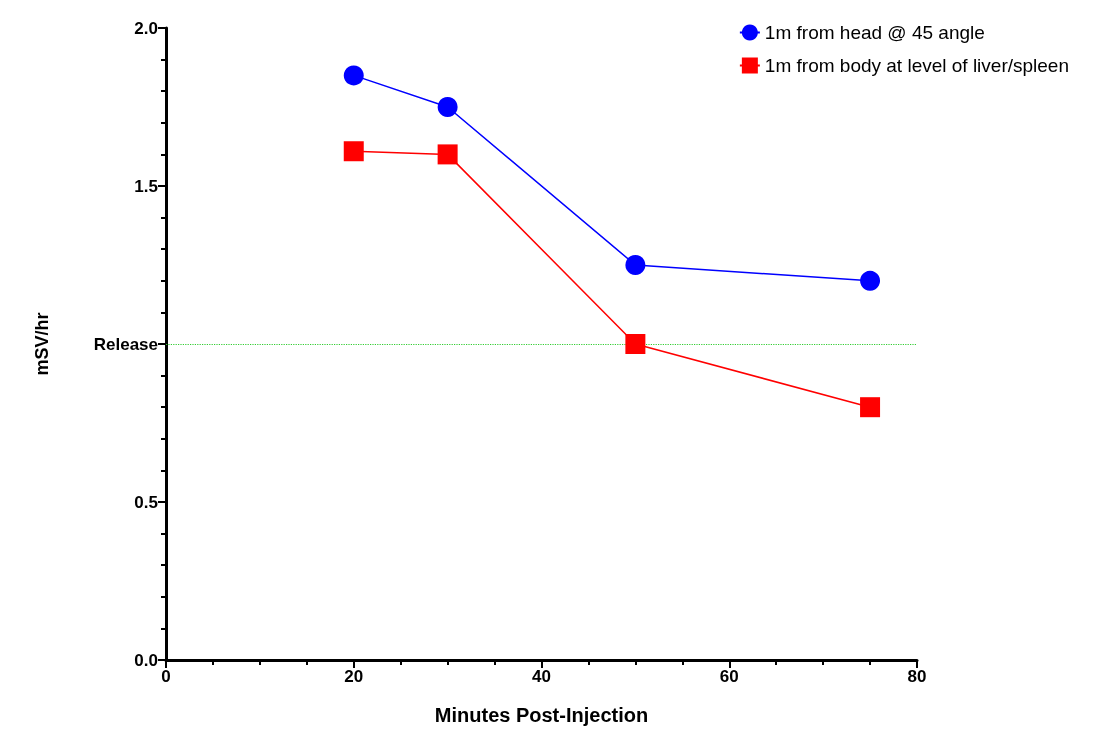 The height and width of the screenshot is (744, 1112). I want to click on y-axis-title: mSV/hr, so click(42, 344).